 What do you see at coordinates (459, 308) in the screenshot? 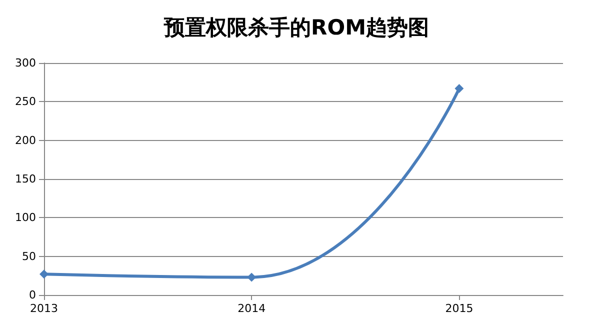
I see `x-tick-label: 2015` at bounding box center [459, 308].